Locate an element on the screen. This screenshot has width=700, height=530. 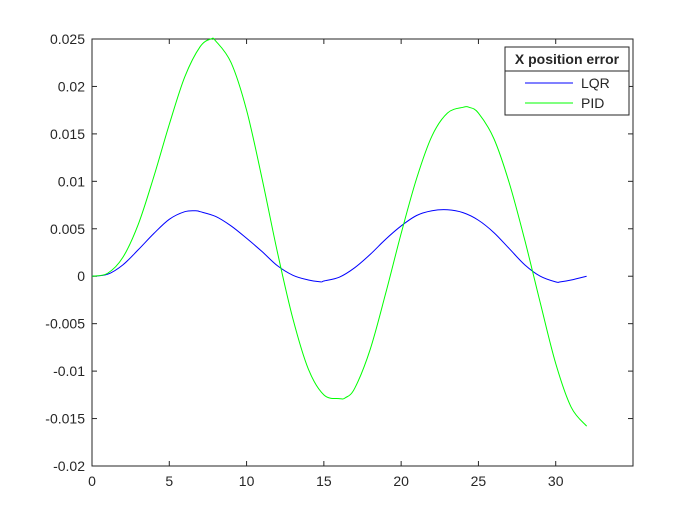
y-tick-label: 0.025 is located at coordinates (67, 39).